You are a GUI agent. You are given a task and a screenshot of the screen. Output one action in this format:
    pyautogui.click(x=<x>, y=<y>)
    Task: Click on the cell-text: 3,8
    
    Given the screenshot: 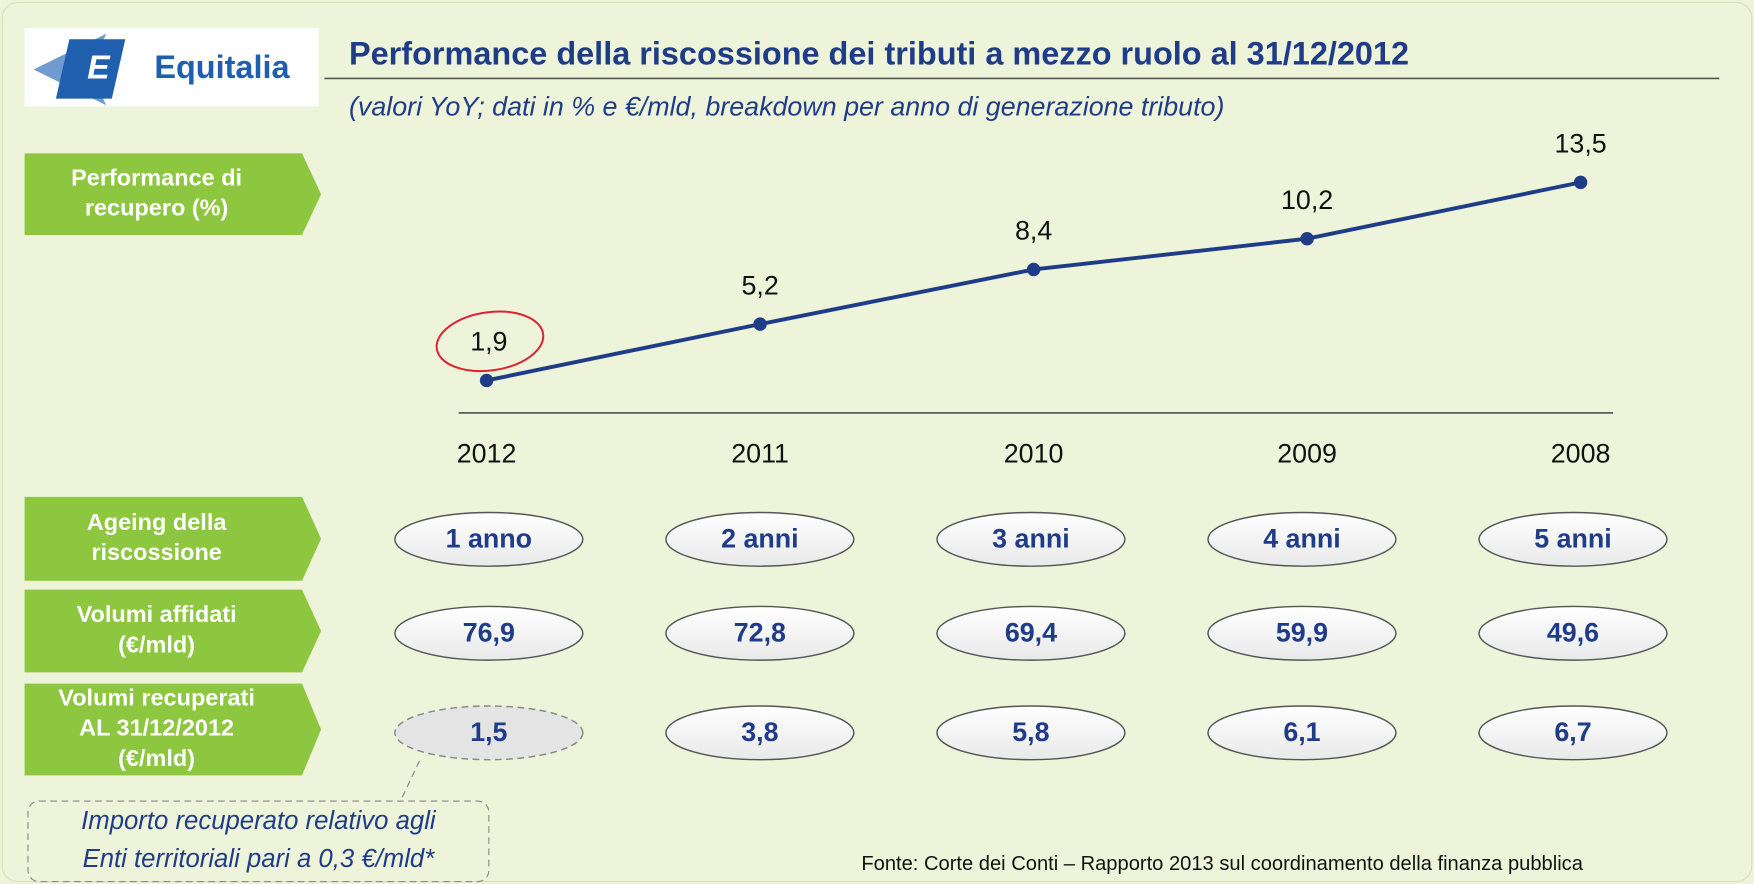 What is the action you would take?
    pyautogui.click(x=759, y=732)
    